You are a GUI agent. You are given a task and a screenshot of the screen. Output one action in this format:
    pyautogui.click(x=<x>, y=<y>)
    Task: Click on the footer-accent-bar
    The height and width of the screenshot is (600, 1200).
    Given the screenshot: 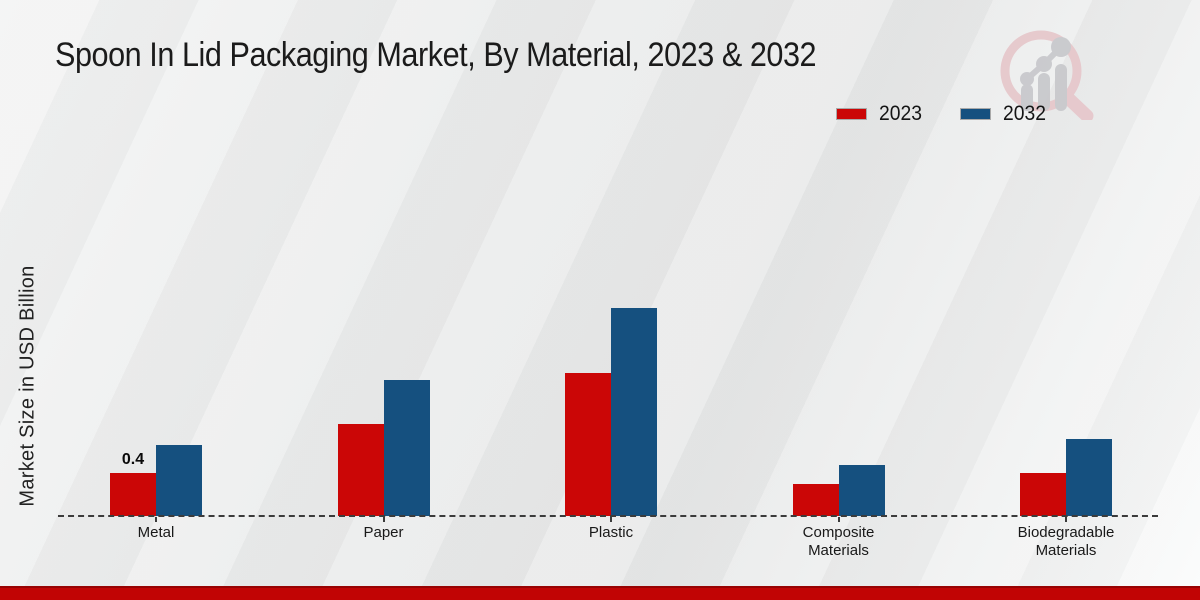 What is the action you would take?
    pyautogui.click(x=600, y=593)
    